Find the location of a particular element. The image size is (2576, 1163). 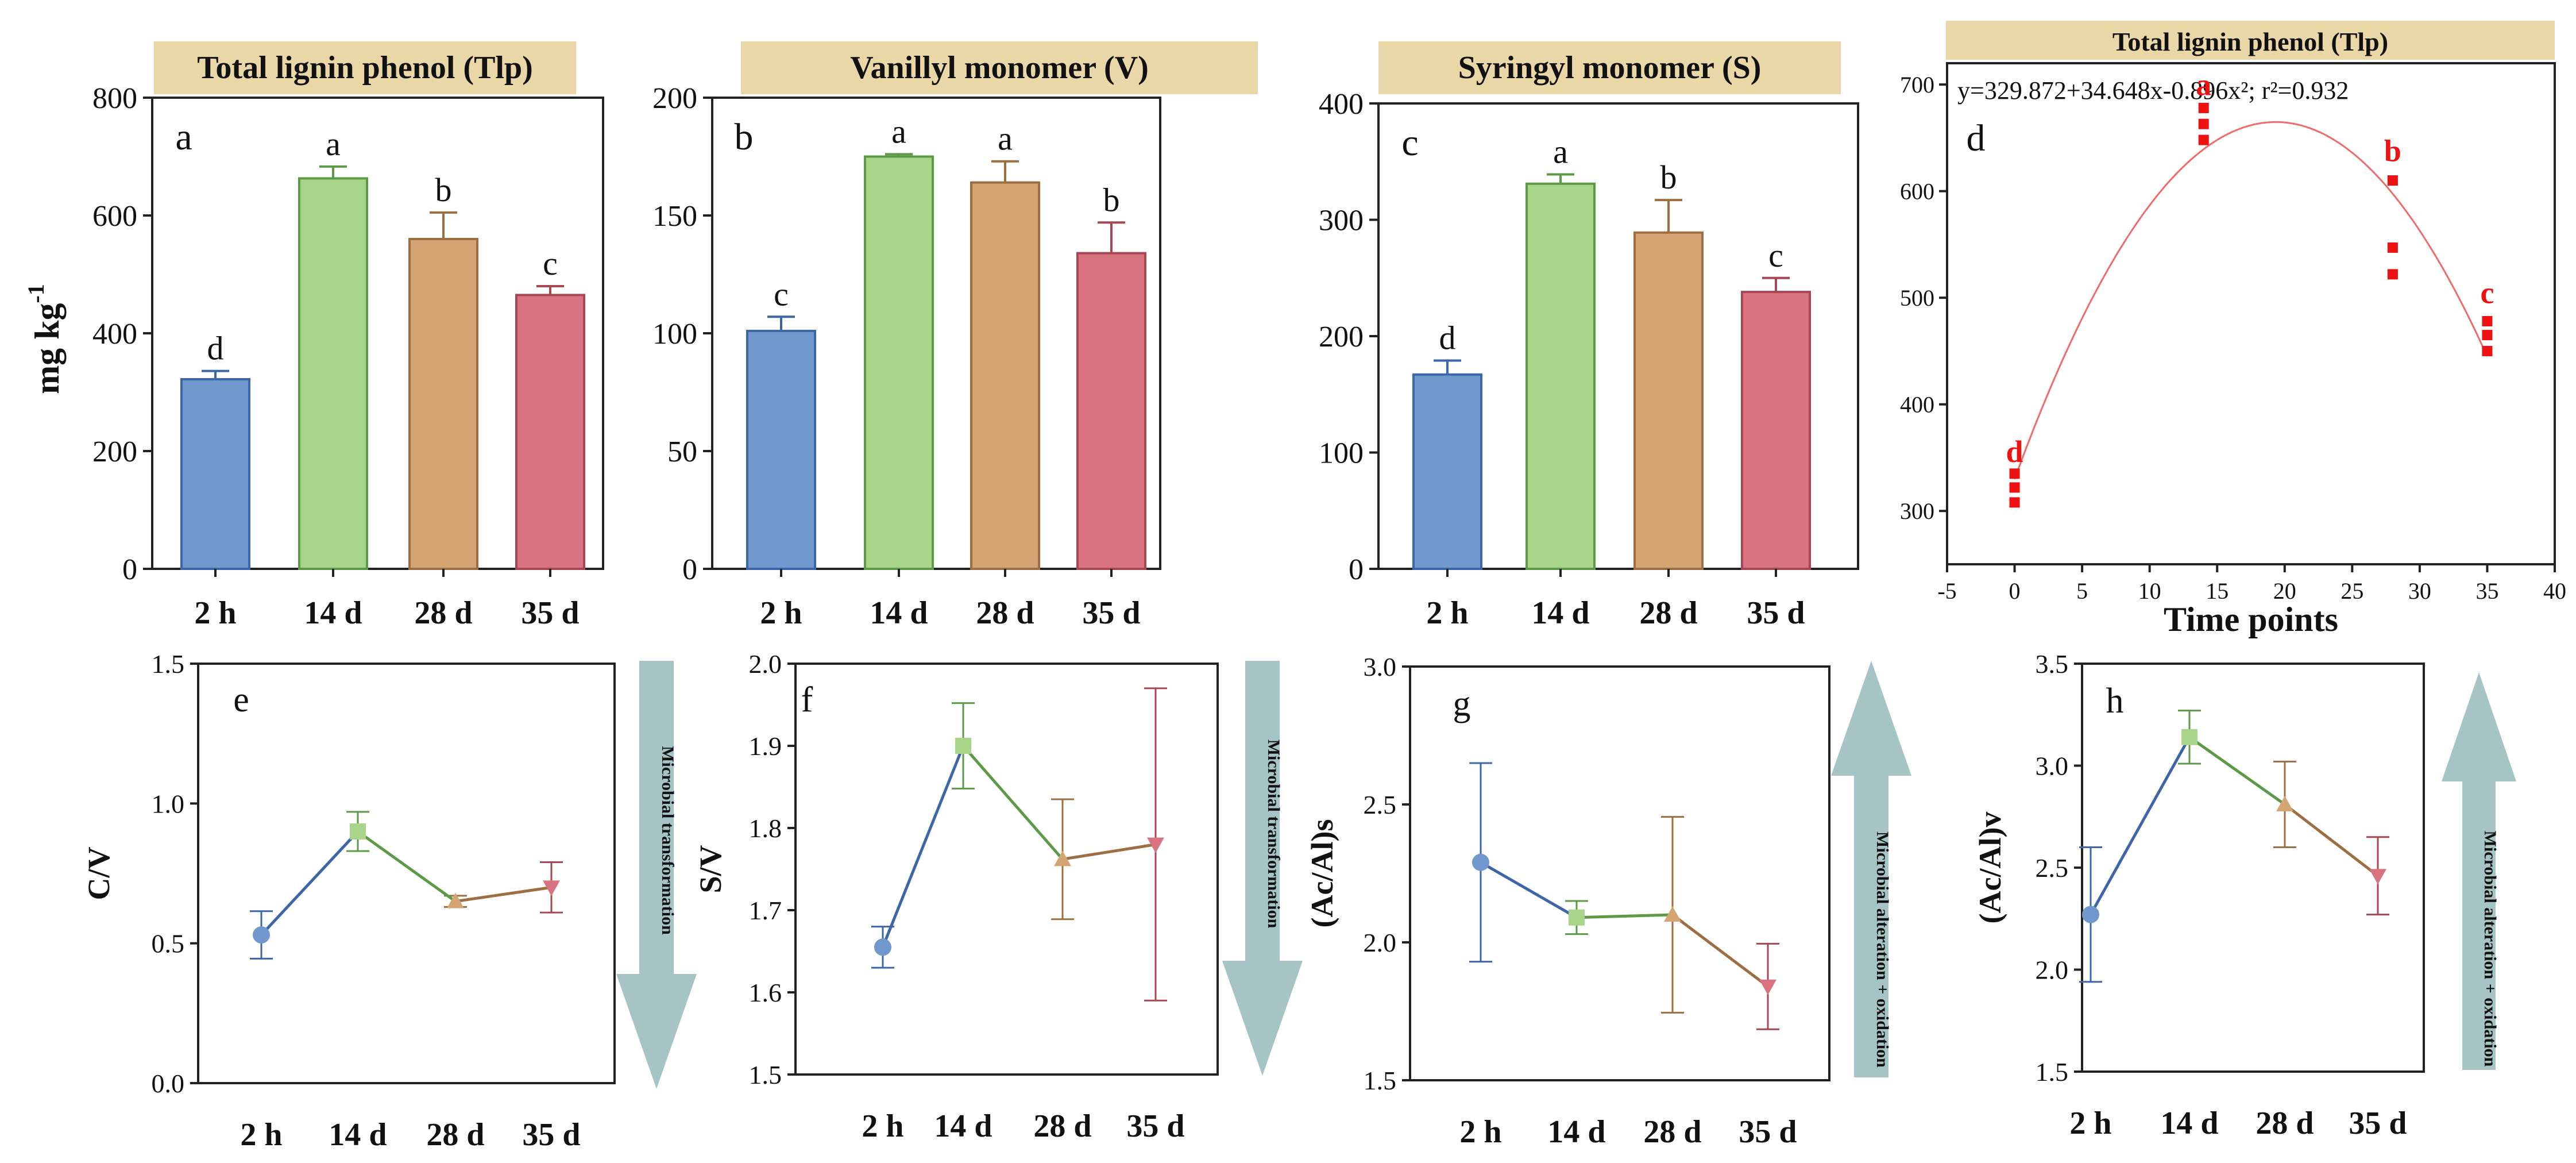

panel-g-y-axis-label: (Ac/Al)s is located at coordinates (1322, 873).